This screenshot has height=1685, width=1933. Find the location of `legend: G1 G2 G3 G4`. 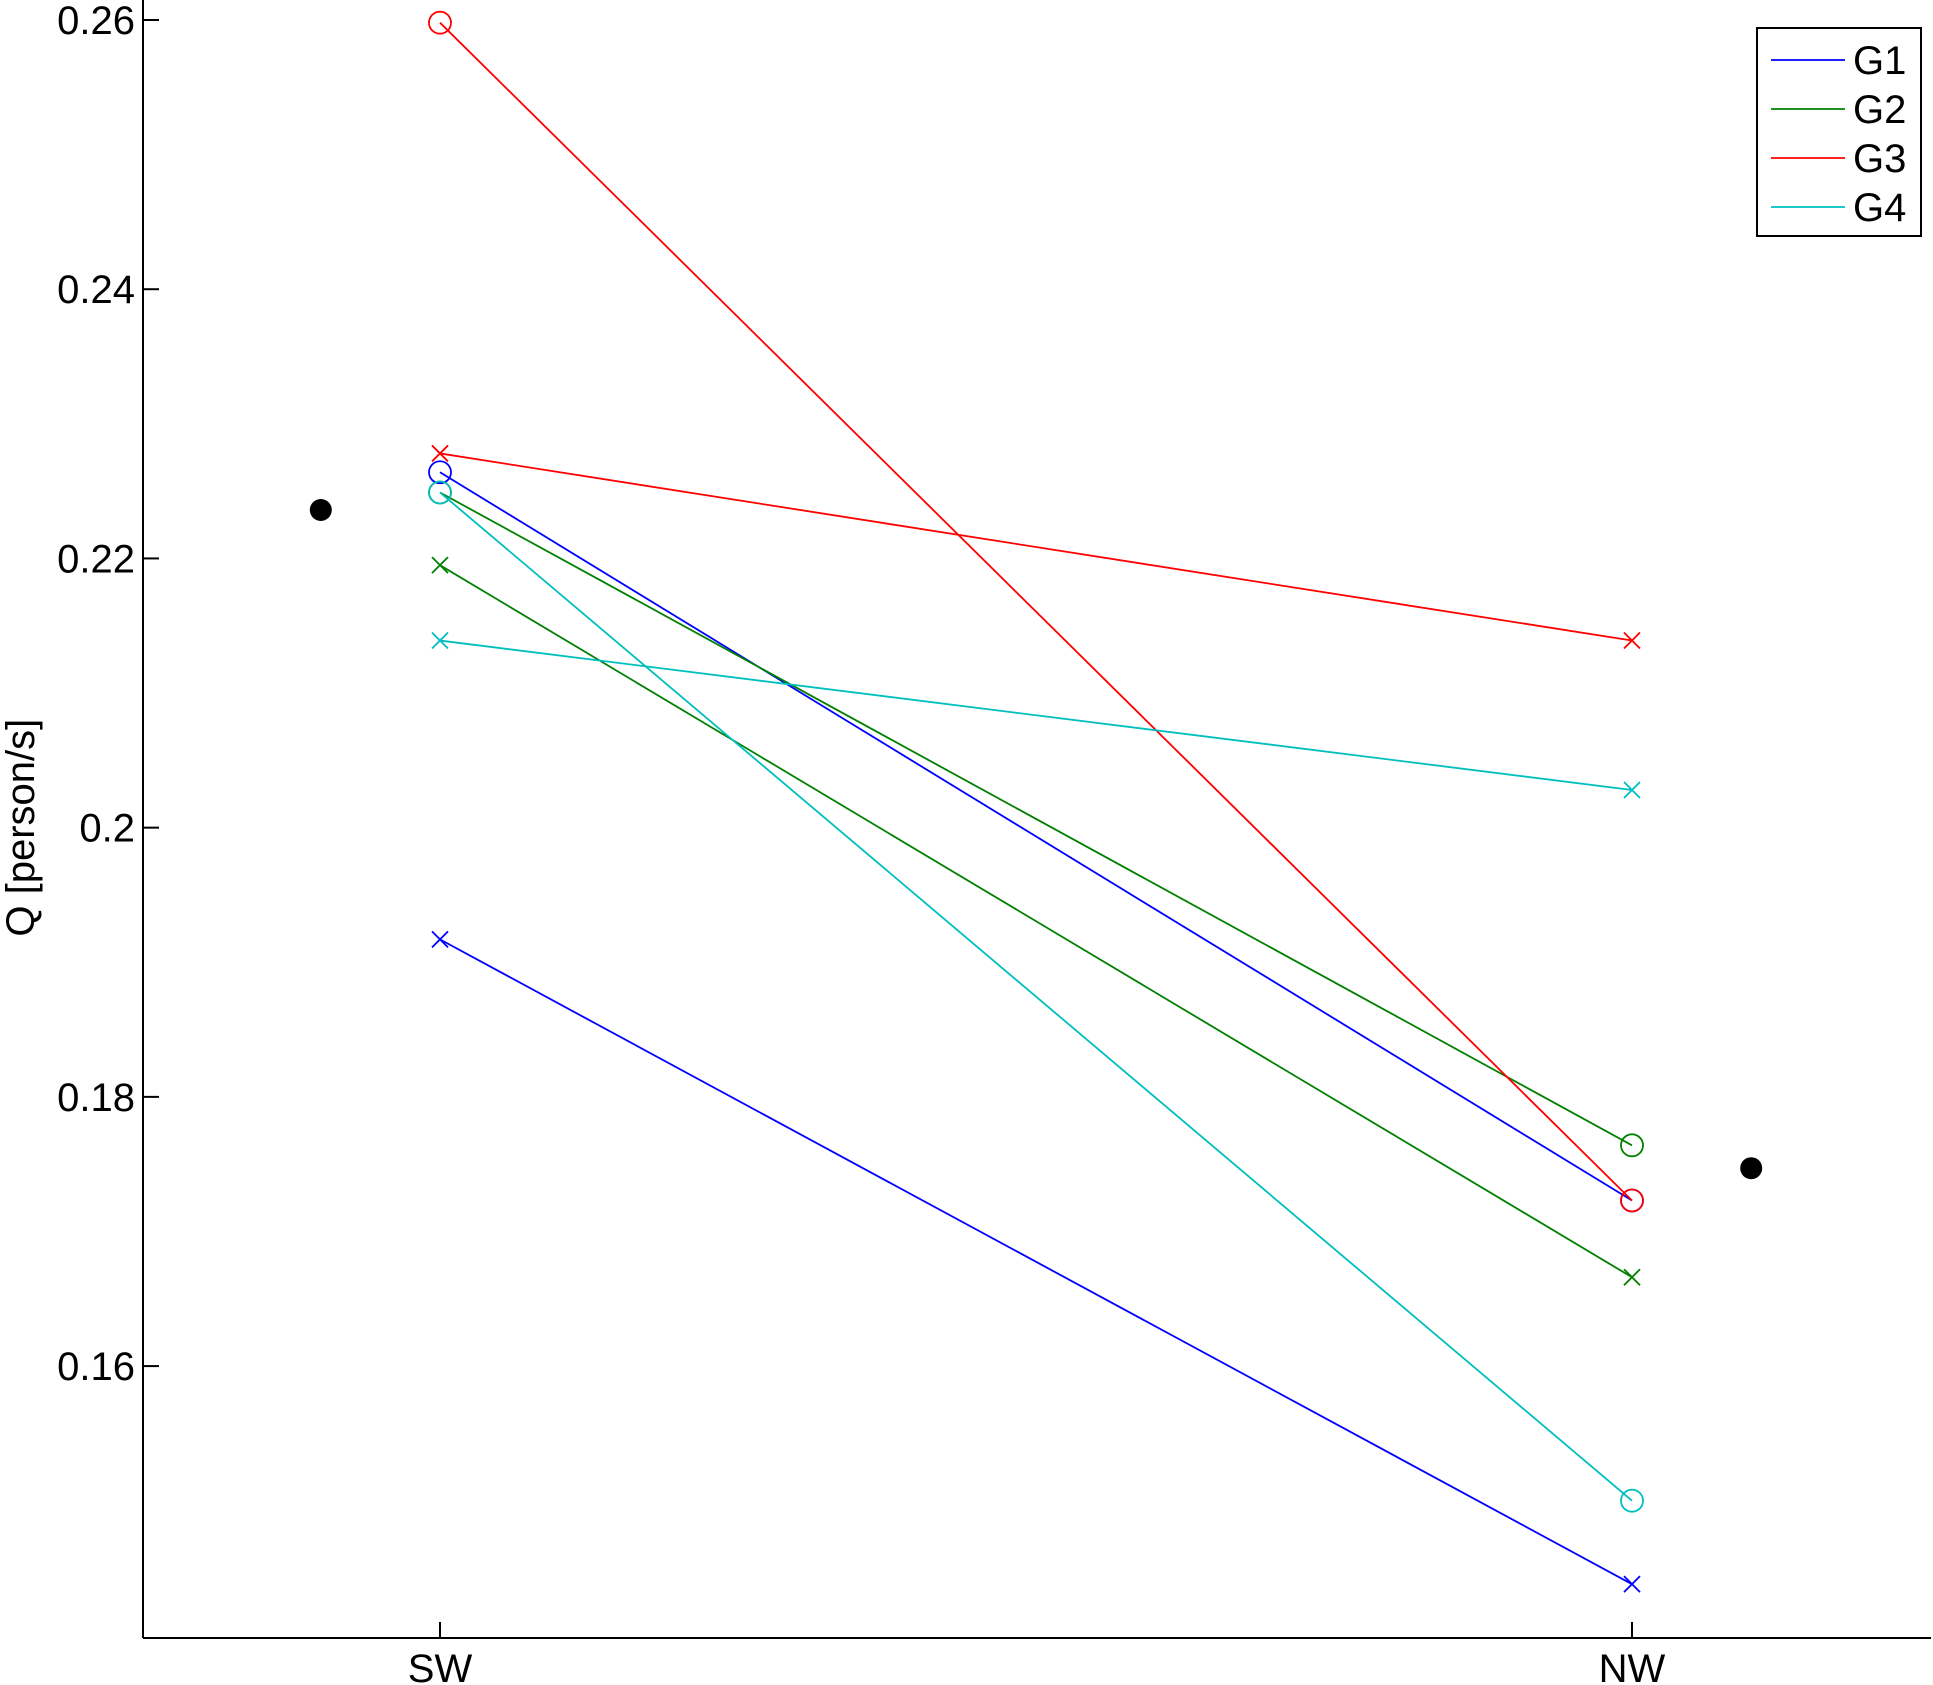

legend: G1 G2 G3 G4 is located at coordinates (1839, 132).